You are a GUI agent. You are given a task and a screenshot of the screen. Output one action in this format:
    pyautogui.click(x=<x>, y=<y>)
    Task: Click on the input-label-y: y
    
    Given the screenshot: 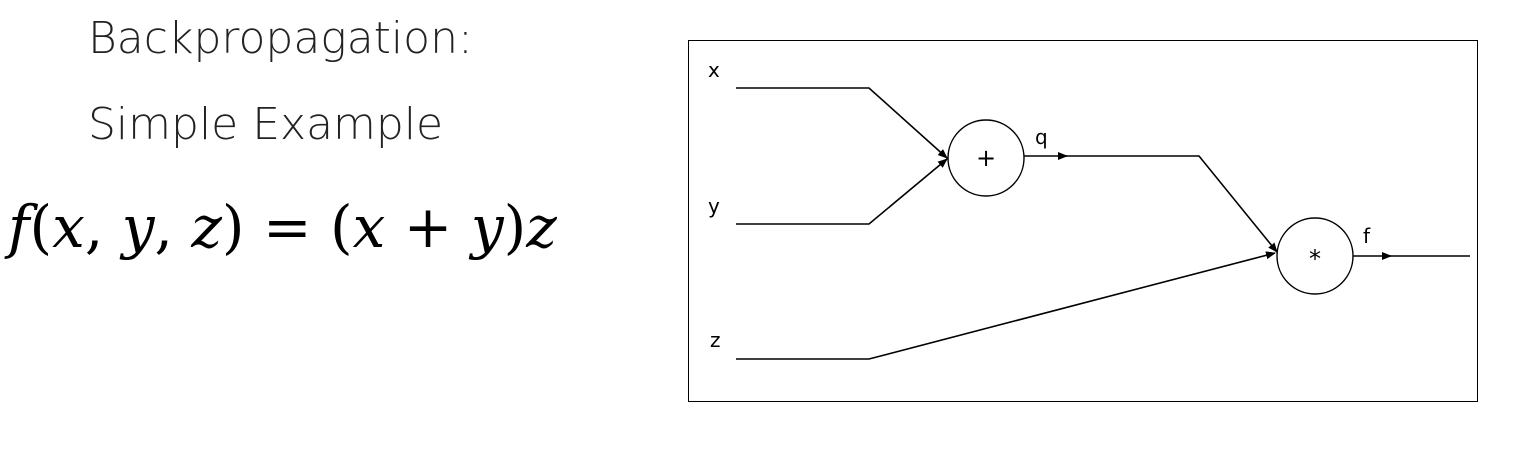 What is the action you would take?
    pyautogui.click(x=714, y=206)
    